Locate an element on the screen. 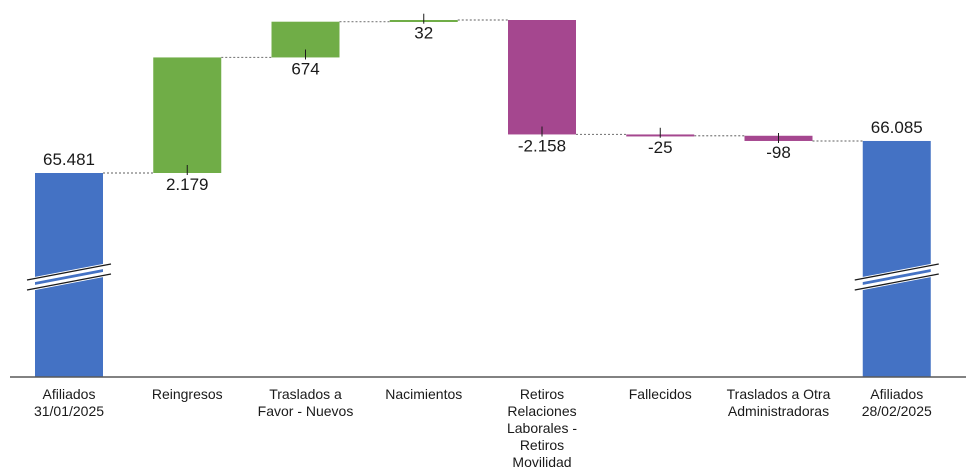 The width and height of the screenshot is (968, 474). category-label: Traslados a Favor - Nuevos is located at coordinates (306, 402).